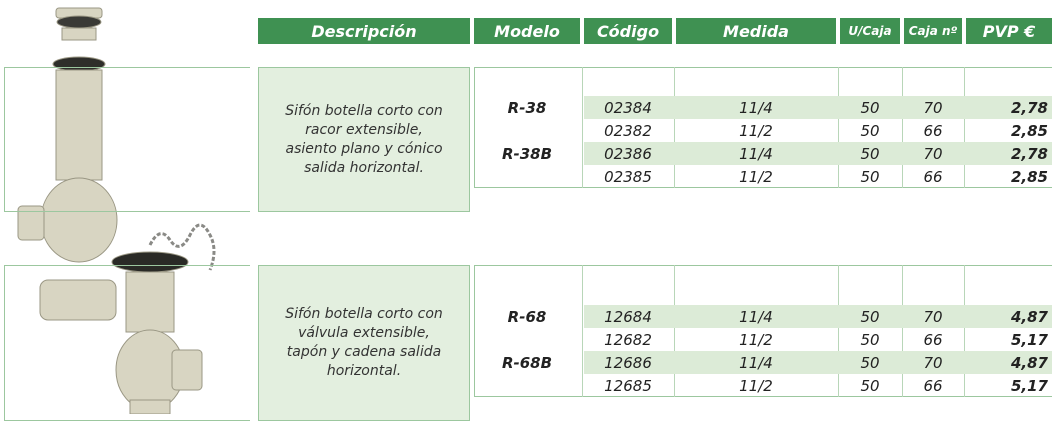 This screenshot has width=1052, height=421. Describe the element at coordinates (628, 107) in the screenshot. I see `code: 02384` at that location.